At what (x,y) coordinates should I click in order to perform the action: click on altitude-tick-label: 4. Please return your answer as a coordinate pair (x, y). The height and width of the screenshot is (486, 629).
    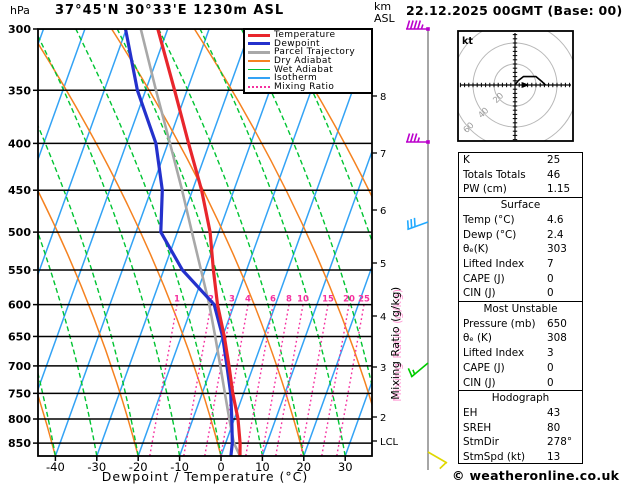
    Looking at the image, I should click on (383, 317).